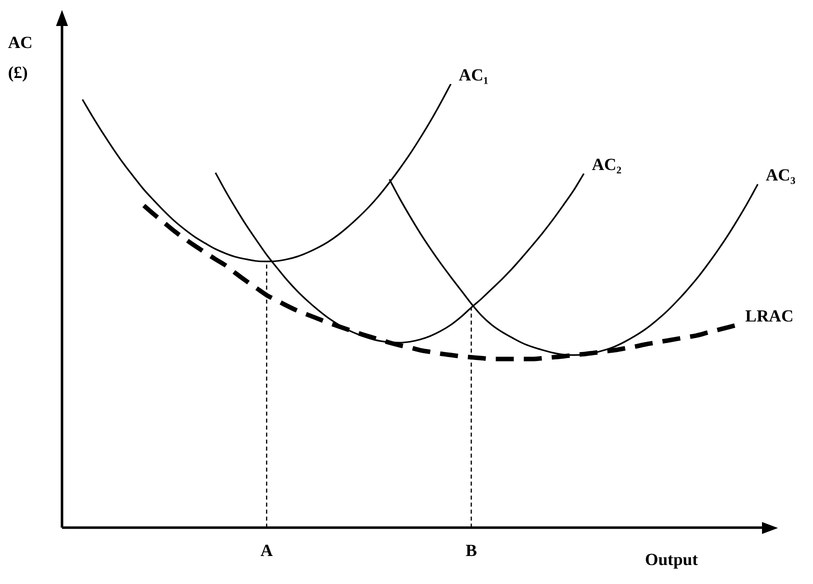  Describe the element at coordinates (781, 175) in the screenshot. I see `series-label: AC₃` at that location.